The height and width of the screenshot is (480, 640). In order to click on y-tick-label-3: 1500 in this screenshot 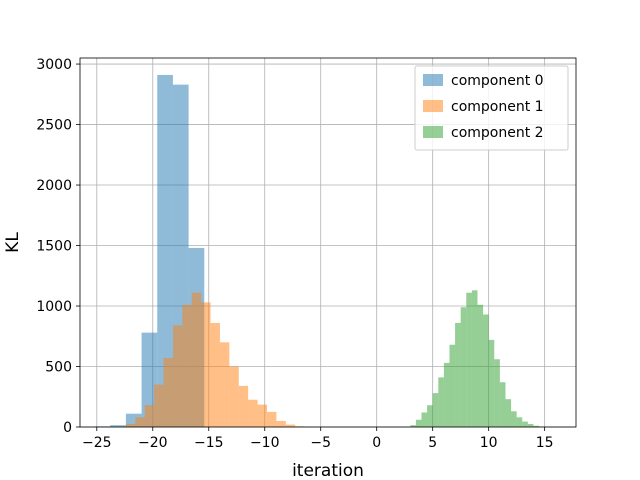, I will do `click(54, 247)`.